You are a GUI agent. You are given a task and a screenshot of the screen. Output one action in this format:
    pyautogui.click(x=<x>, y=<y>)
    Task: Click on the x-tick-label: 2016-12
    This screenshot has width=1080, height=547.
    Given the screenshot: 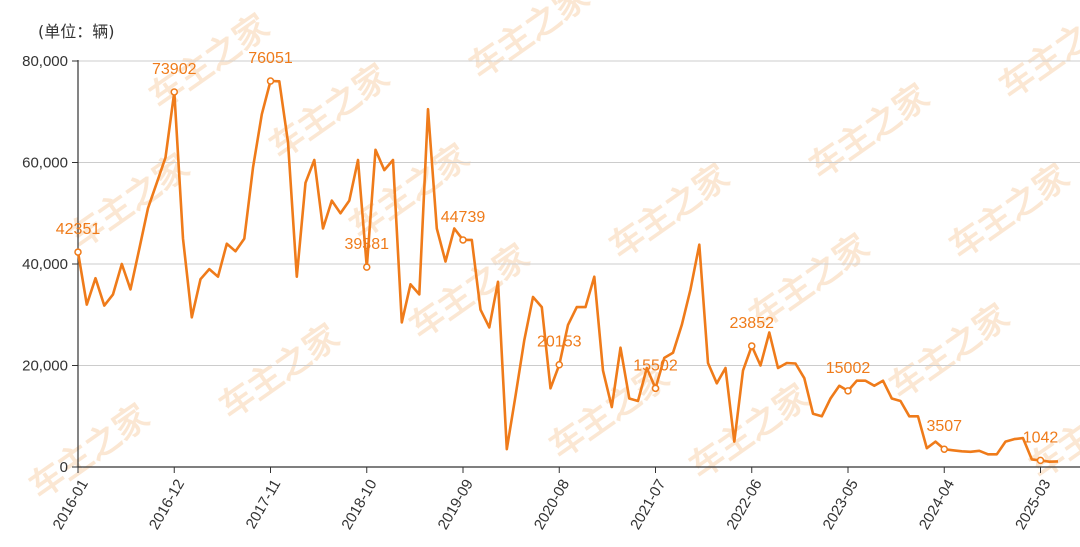 What is the action you would take?
    pyautogui.click(x=167, y=505)
    